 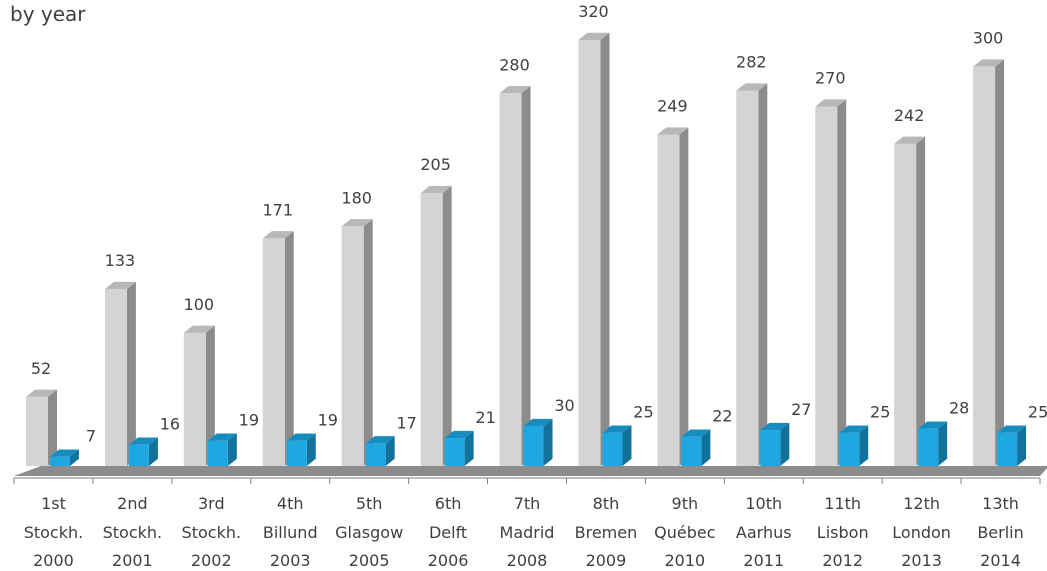 I want to click on category-label: 2014, so click(x=1000, y=560).